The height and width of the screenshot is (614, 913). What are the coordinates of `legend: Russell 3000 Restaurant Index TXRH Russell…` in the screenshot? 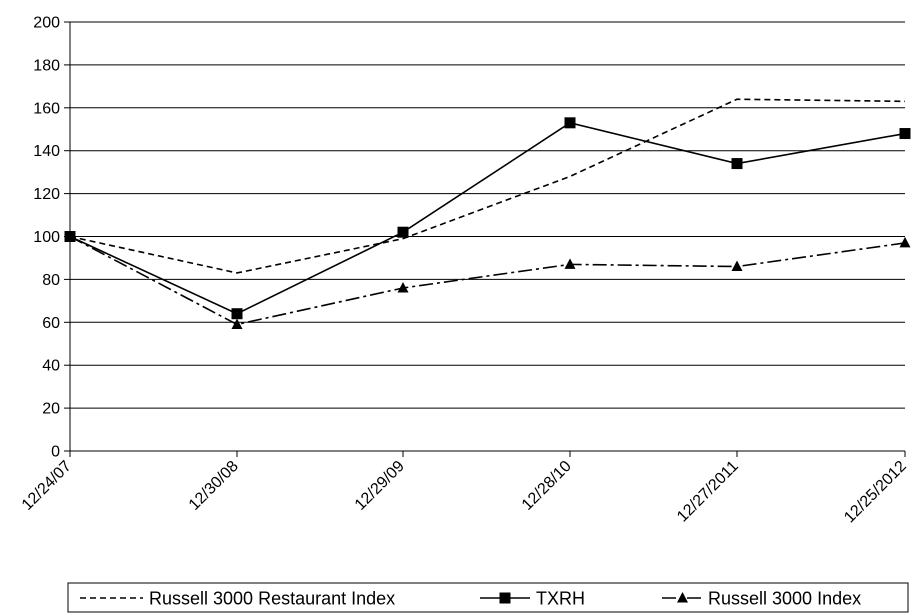 It's located at (488, 597).